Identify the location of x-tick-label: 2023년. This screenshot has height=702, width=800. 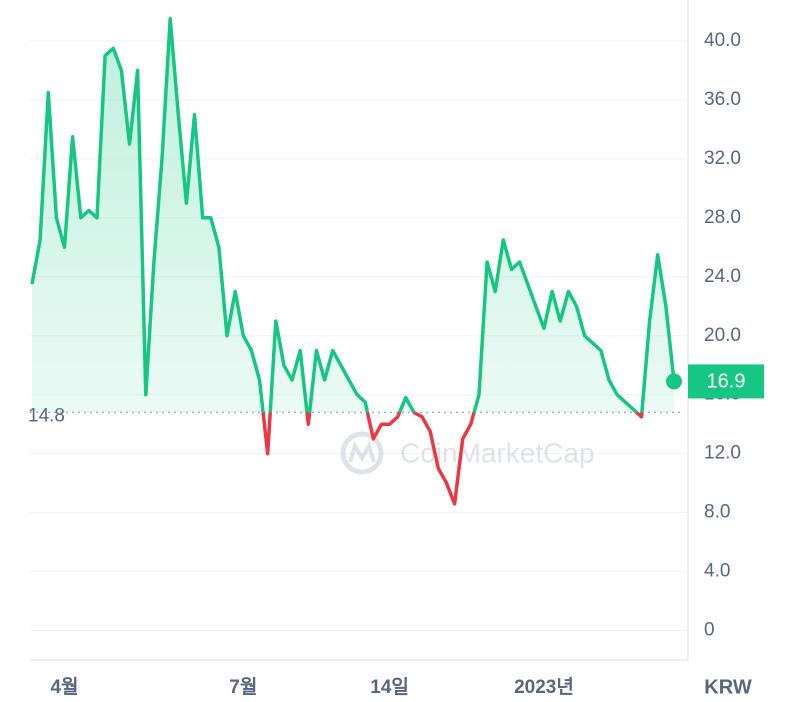
(544, 687).